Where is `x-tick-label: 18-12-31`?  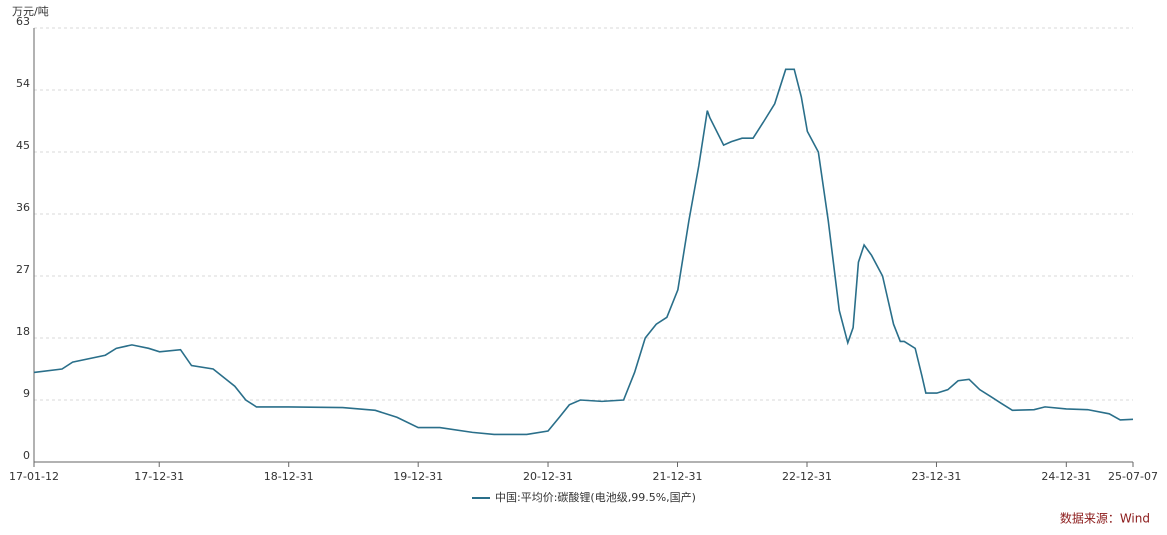 x-tick-label: 18-12-31 is located at coordinates (289, 476).